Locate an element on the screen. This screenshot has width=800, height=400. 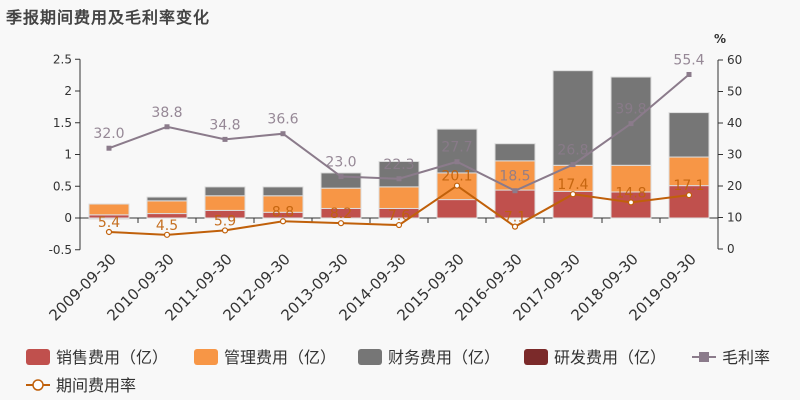
data-label: 8.8 is located at coordinates (283, 212).